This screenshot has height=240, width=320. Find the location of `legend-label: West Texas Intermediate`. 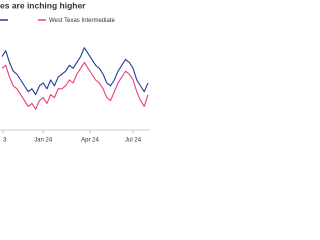

legend-label: West Texas Intermediate is located at coordinates (82, 21).